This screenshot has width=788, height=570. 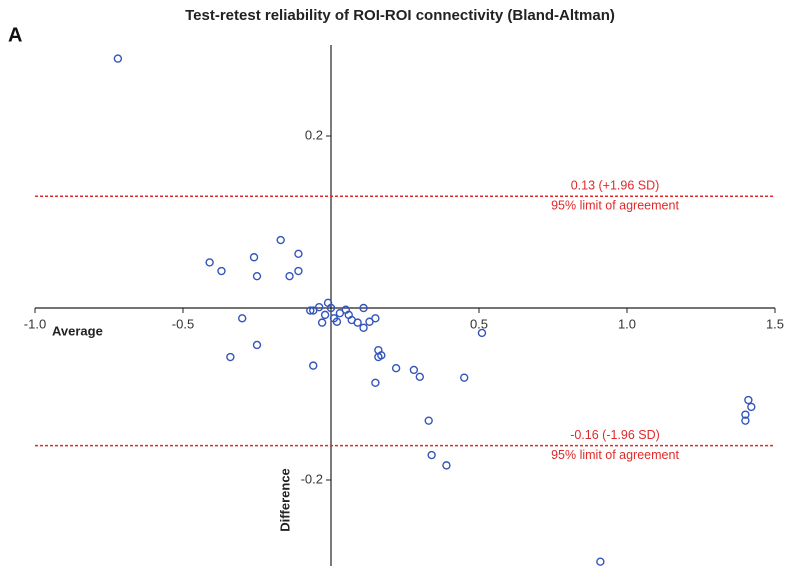 I want to click on x-axis-label: Average, so click(x=77, y=330).